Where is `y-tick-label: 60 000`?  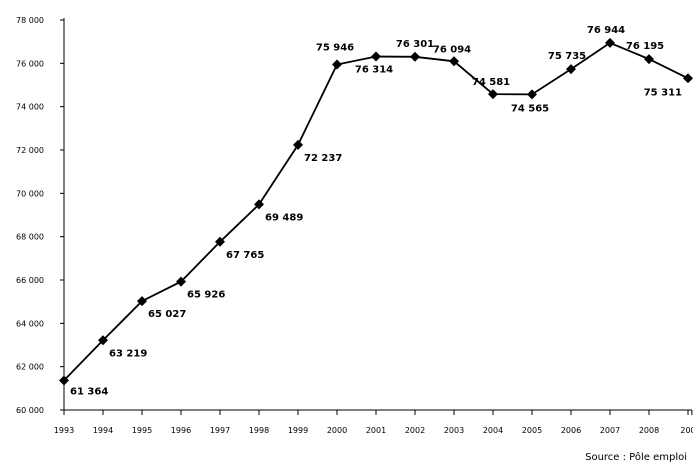 y-tick-label: 60 000 is located at coordinates (30, 410).